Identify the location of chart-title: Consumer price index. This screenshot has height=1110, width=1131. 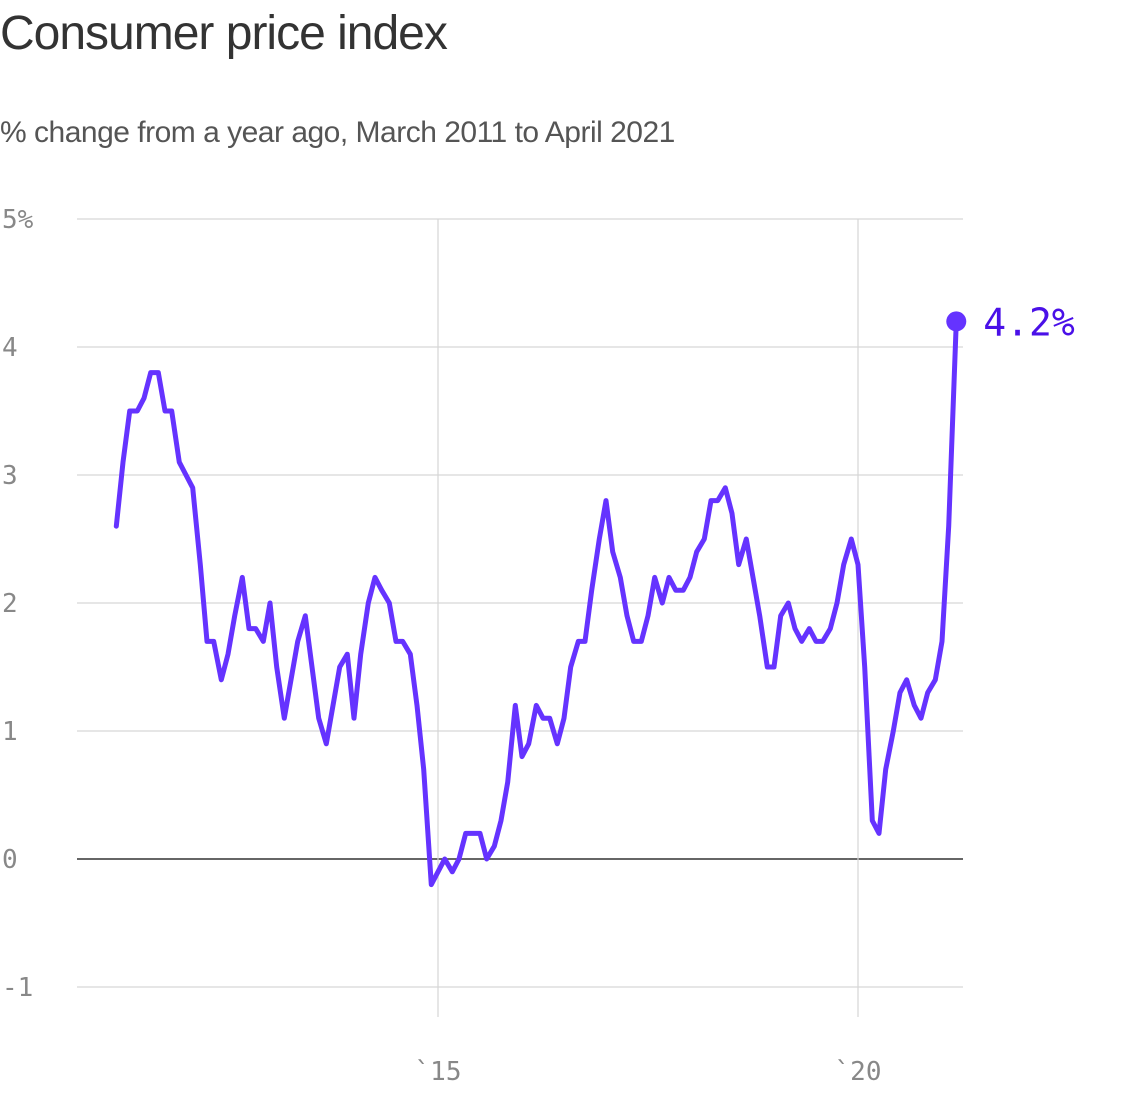
(224, 33).